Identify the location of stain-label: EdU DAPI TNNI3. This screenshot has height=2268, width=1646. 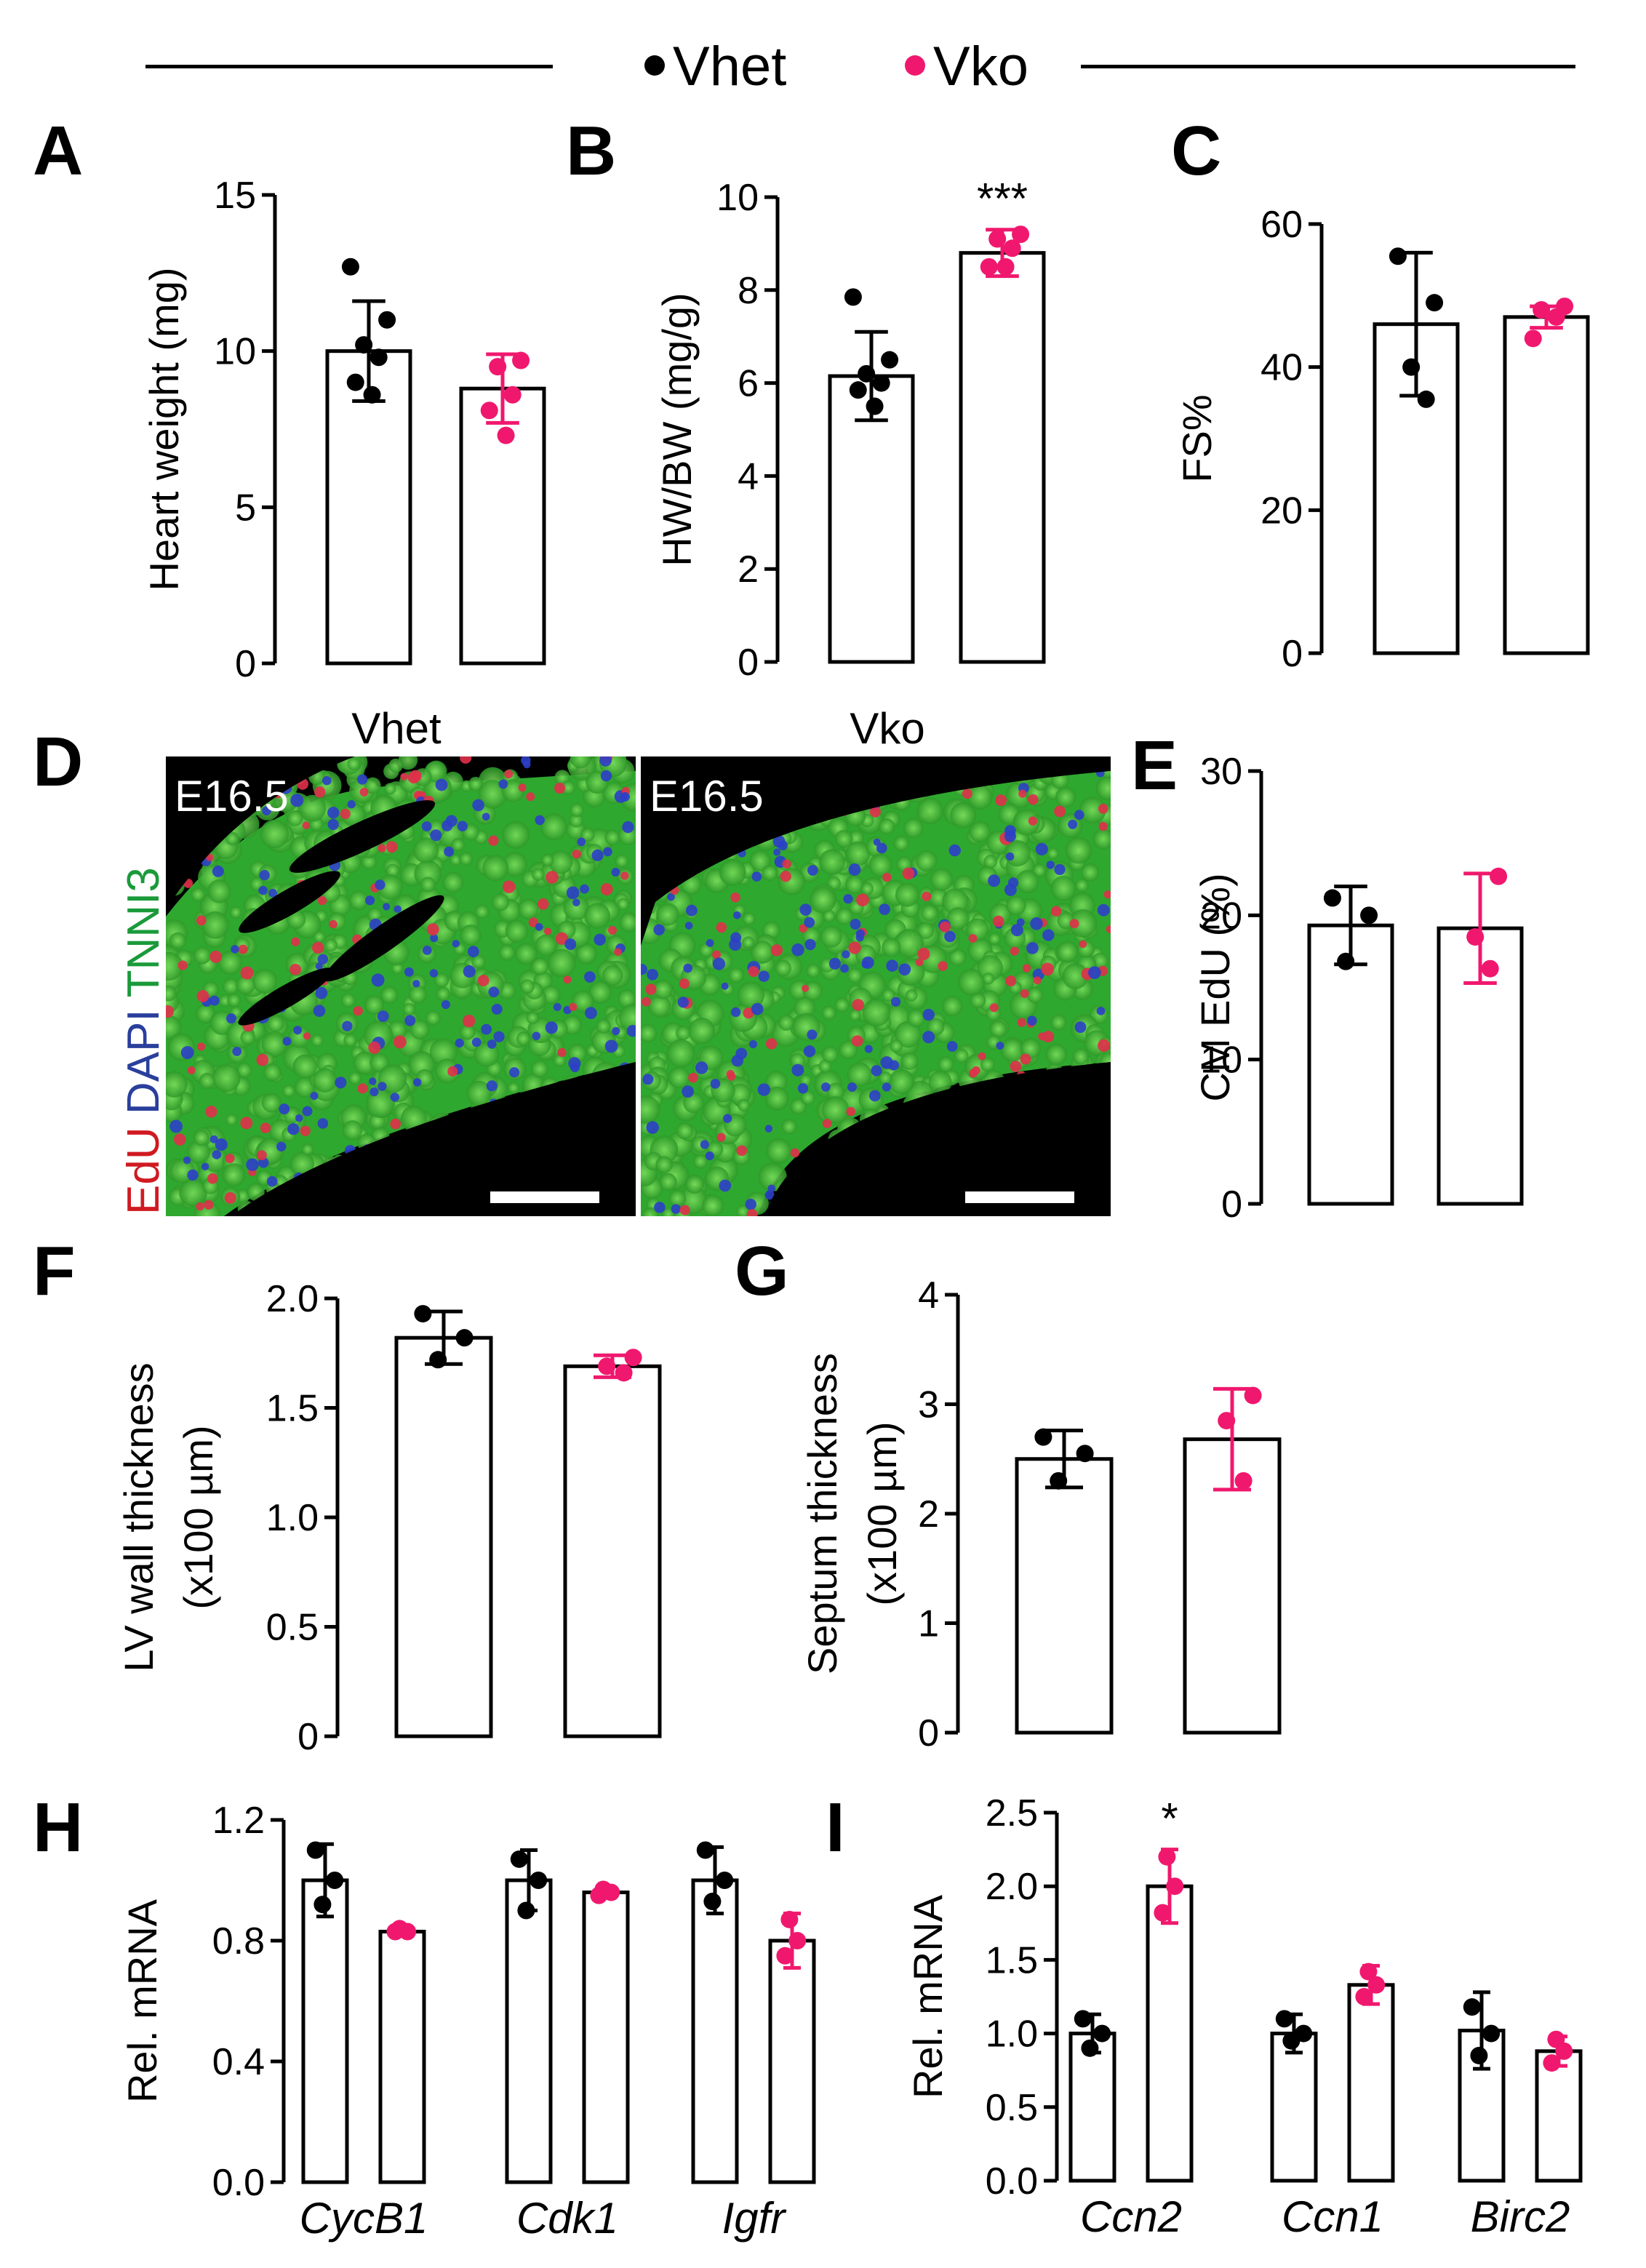
(144, 1041).